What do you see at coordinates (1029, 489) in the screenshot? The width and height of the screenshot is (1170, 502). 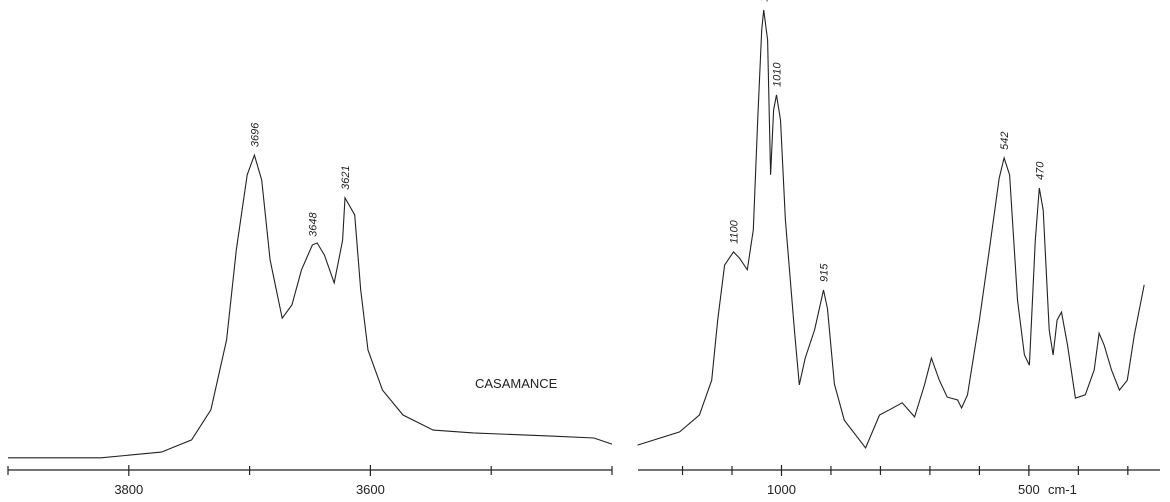 I see `x-tick-label: 500` at bounding box center [1029, 489].